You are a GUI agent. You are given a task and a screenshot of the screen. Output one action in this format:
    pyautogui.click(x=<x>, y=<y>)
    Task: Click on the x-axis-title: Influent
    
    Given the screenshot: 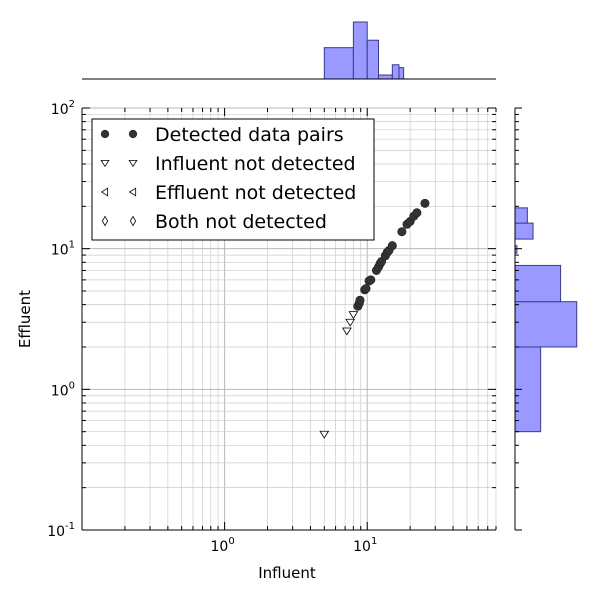 What is the action you would take?
    pyautogui.click(x=287, y=573)
    